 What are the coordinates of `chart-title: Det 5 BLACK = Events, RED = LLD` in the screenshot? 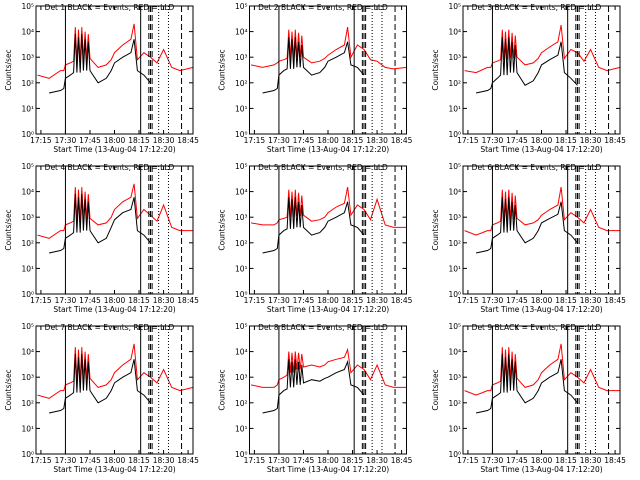 It's located at (323, 167).